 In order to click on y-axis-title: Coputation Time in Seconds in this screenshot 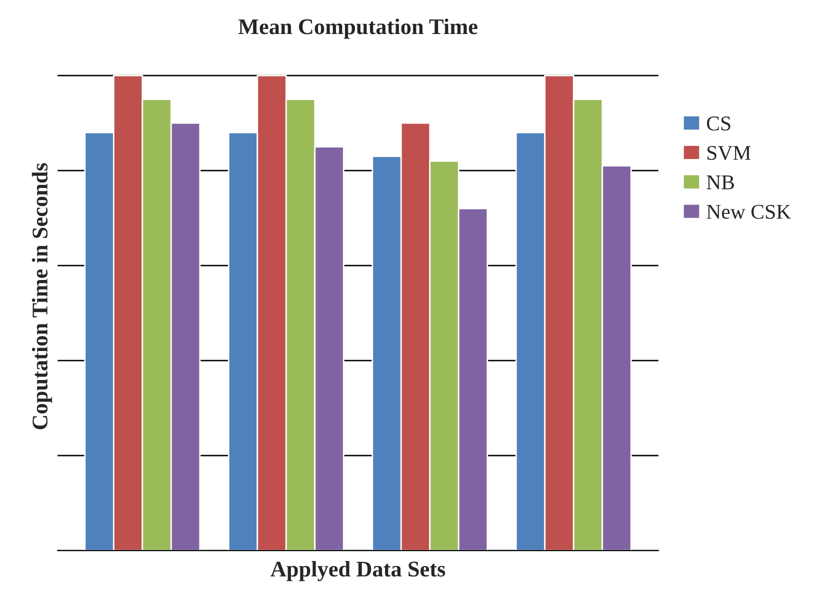, I will do `click(42, 296)`.